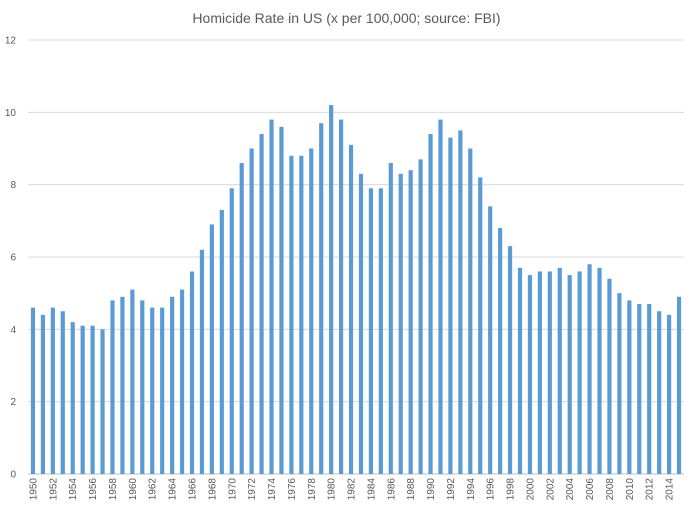 The width and height of the screenshot is (693, 514). Describe the element at coordinates (11, 113) in the screenshot. I see `y-tick-label: 10` at that location.